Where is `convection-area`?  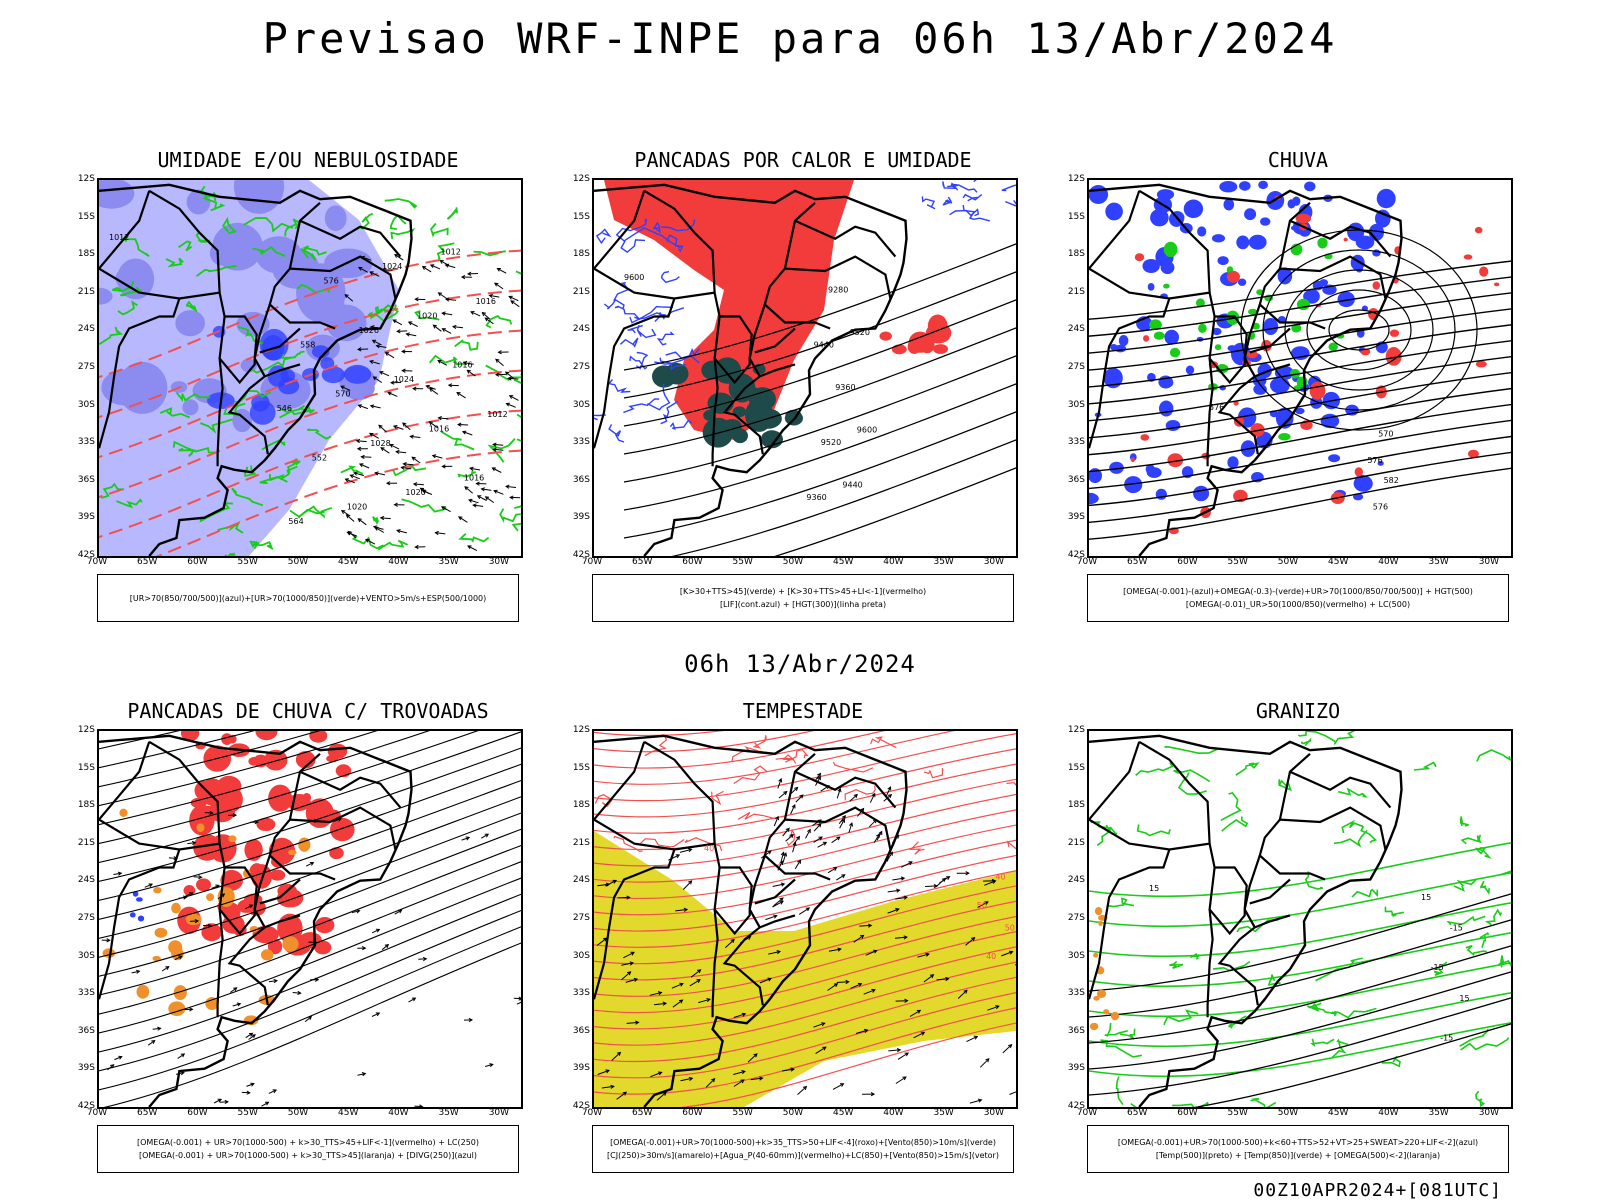
convection-area is located at coordinates (740, 436).